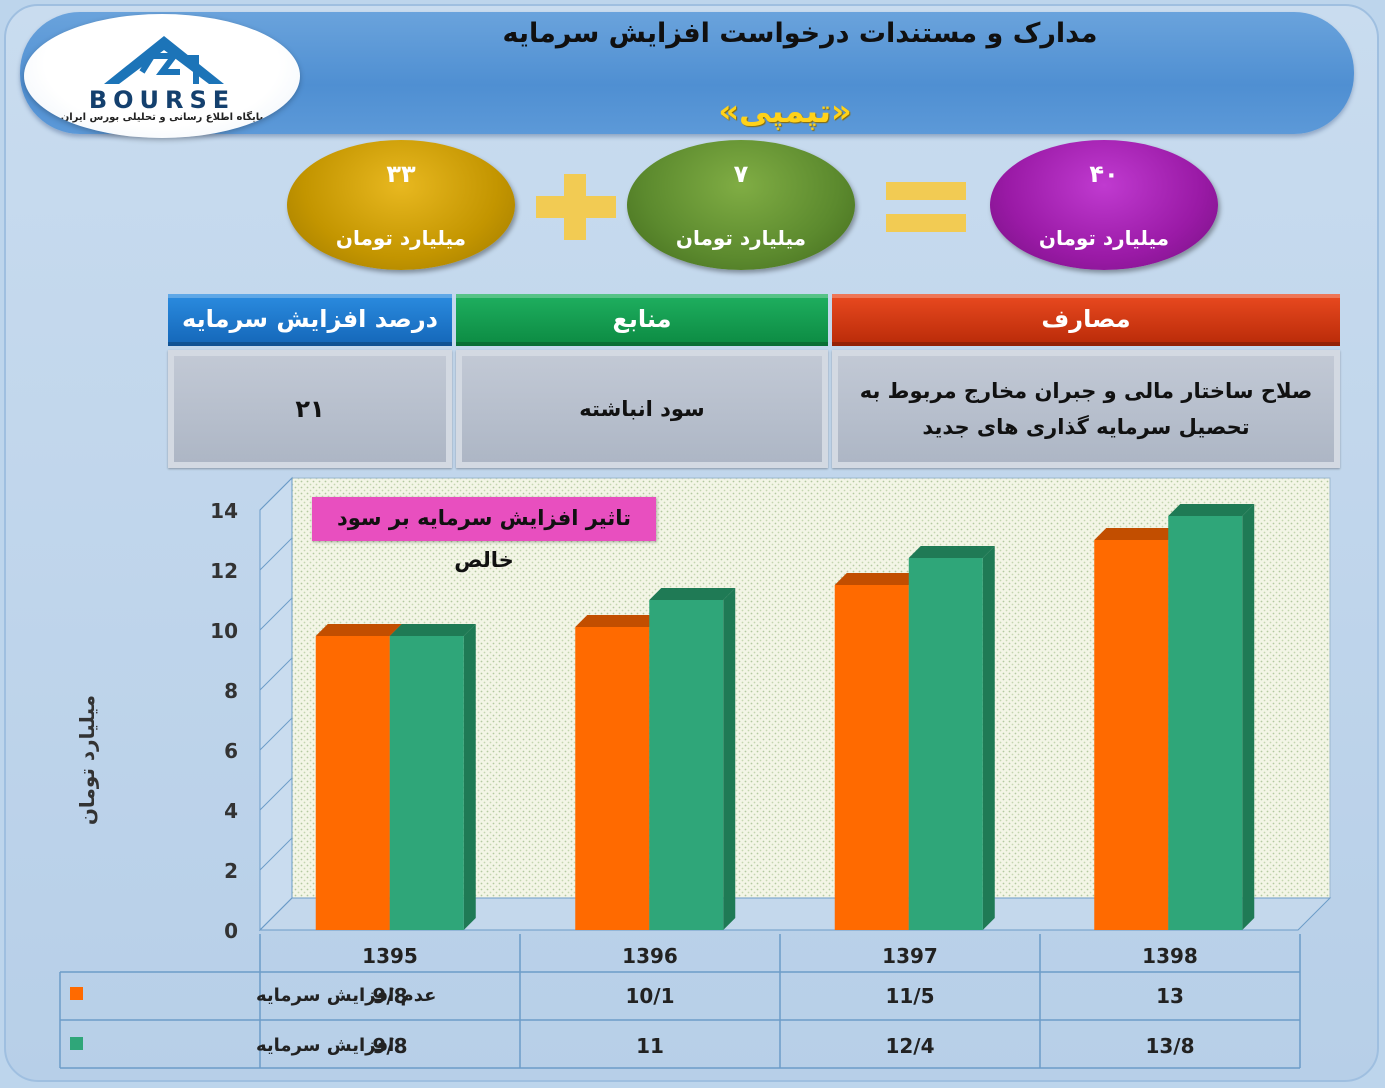  Describe the element at coordinates (484, 534) in the screenshot. I see `chart-title: تاثیر افزایش سرمایه بر سود خالص` at that location.